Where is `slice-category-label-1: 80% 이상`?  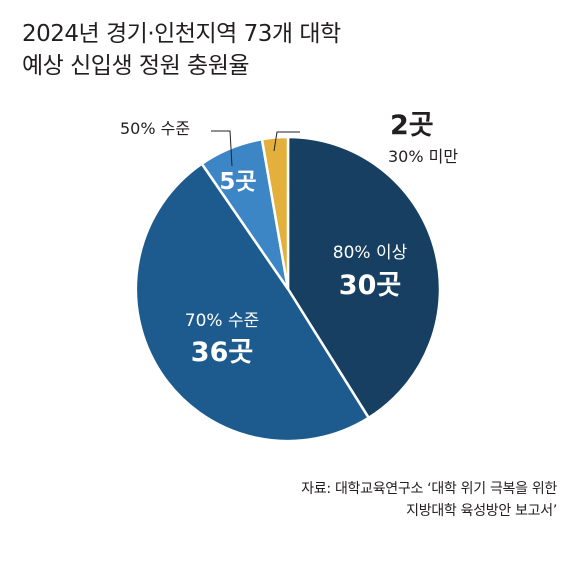 slice-category-label-1: 80% 이상 is located at coordinates (370, 253).